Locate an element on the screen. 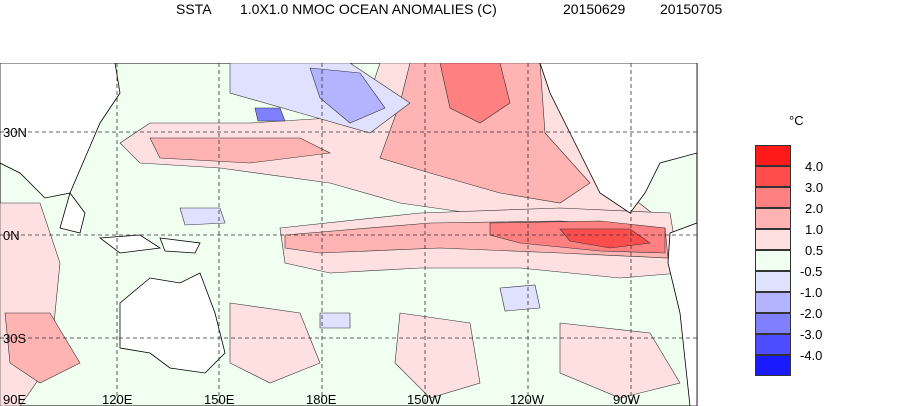 The image size is (900, 406). title-variable: SSTA is located at coordinates (194, 9).